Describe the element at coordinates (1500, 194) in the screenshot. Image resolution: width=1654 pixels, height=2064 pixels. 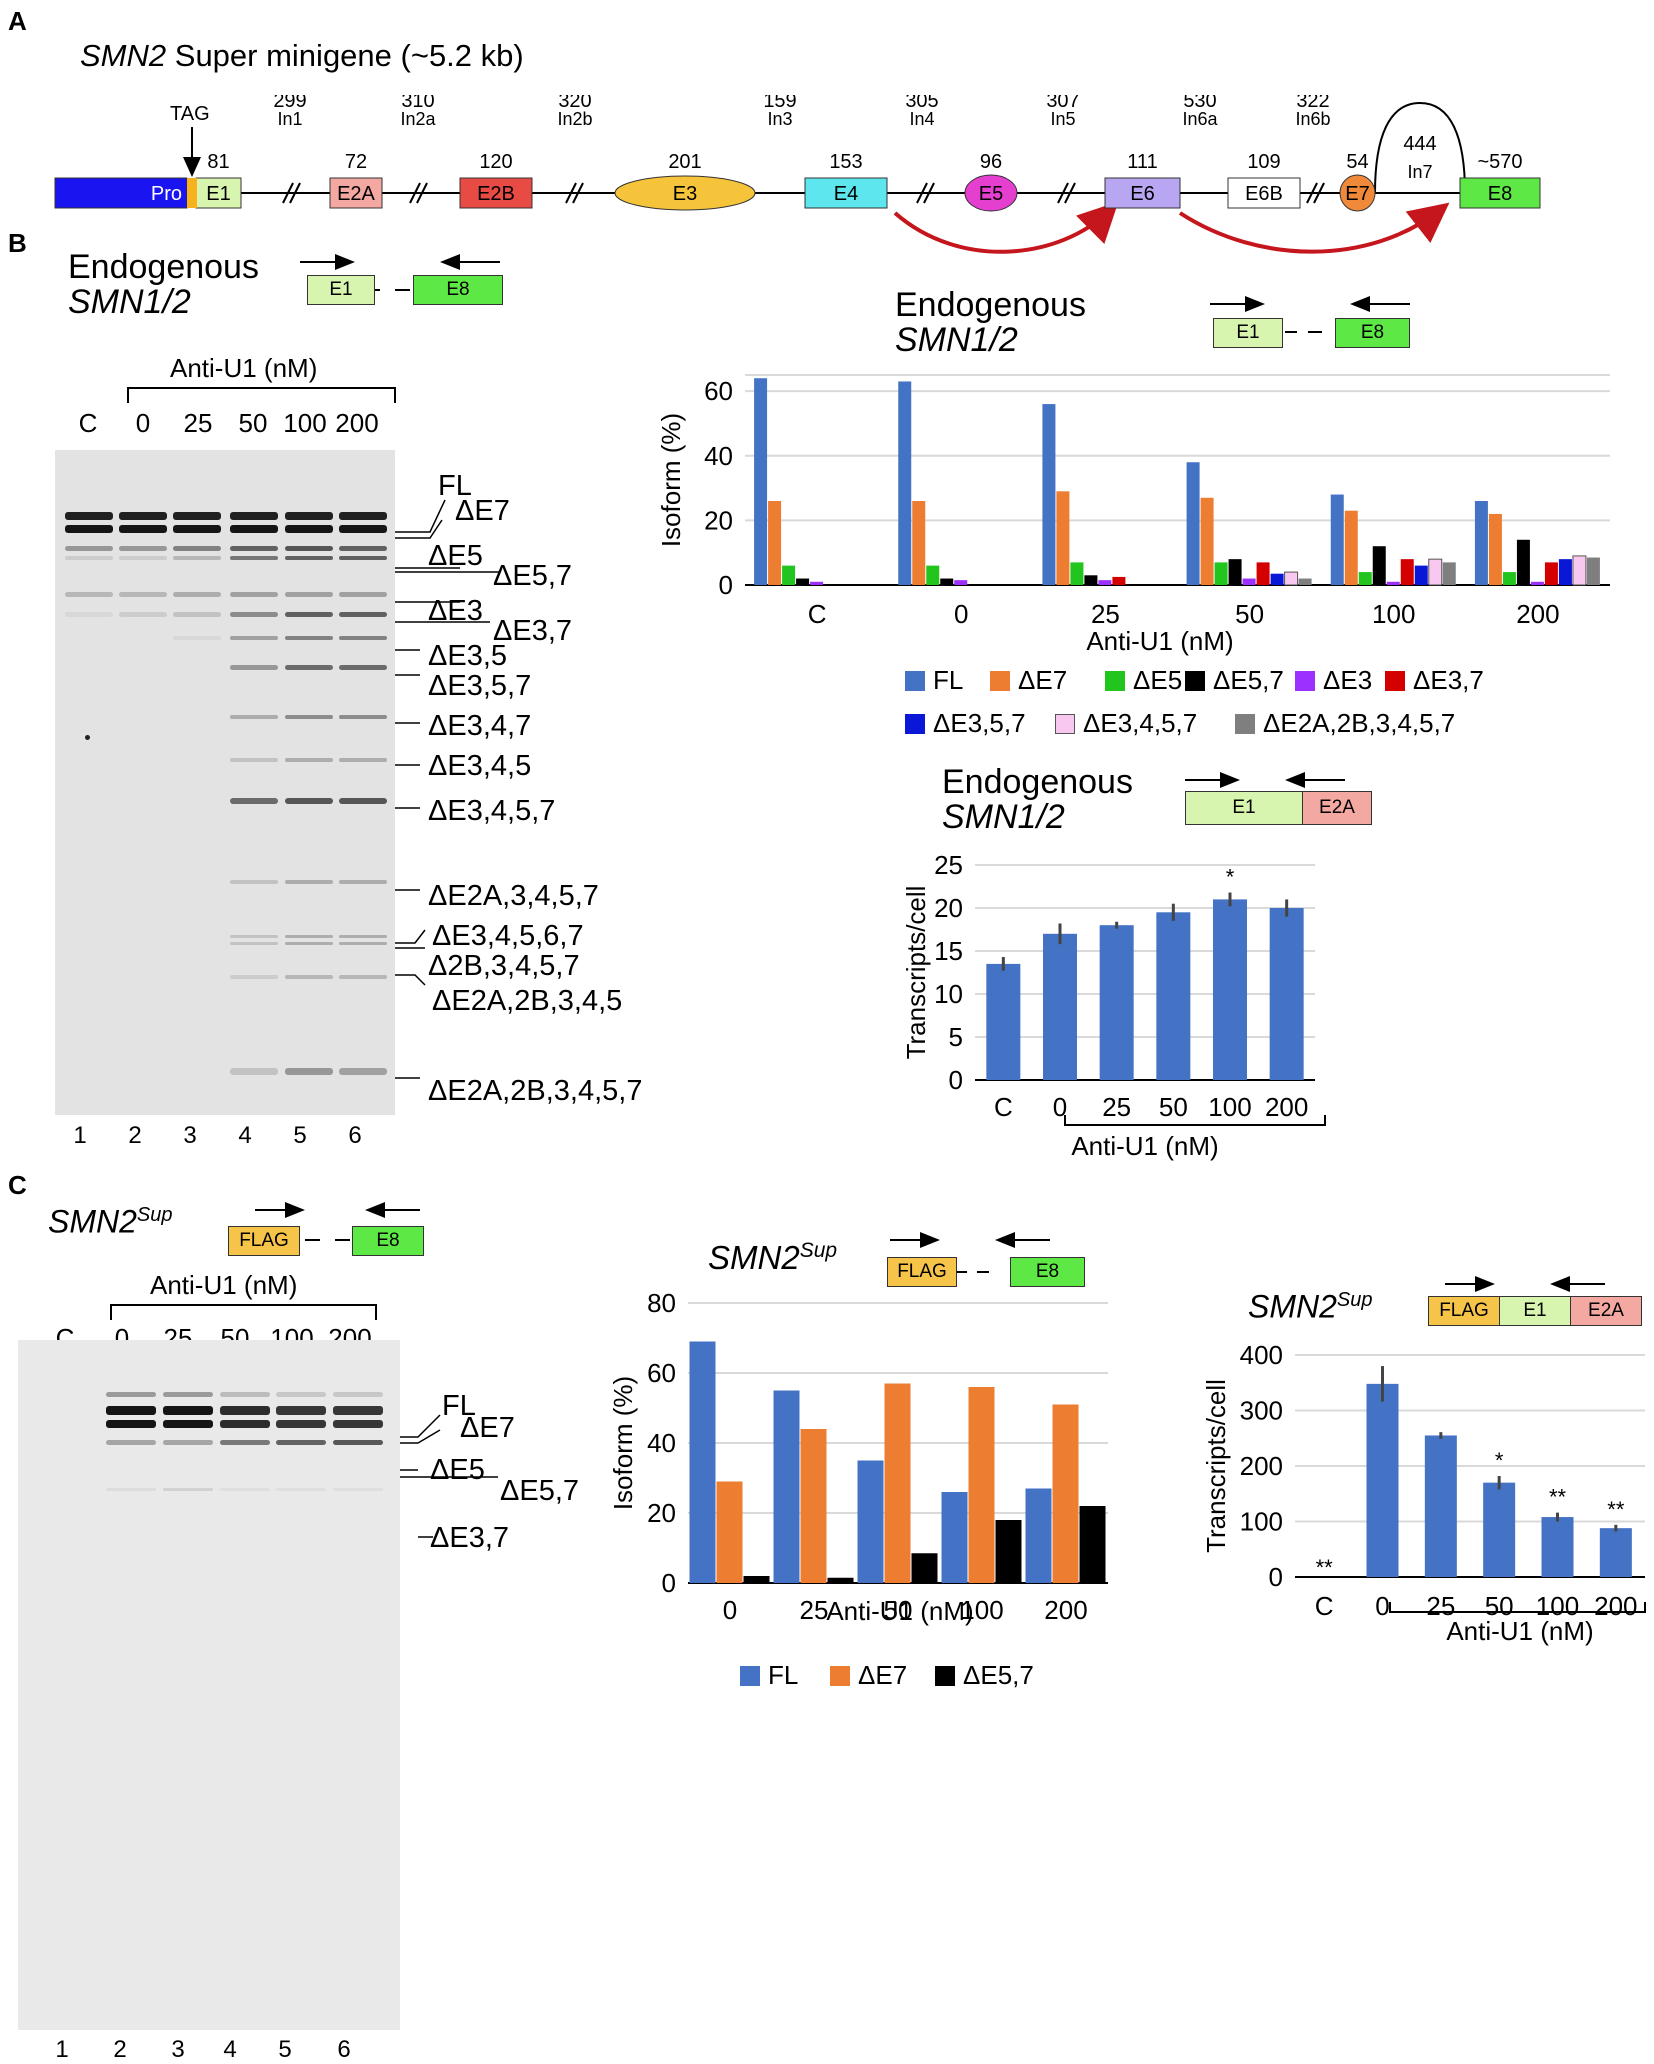
I see `exon-label: E8` at that location.